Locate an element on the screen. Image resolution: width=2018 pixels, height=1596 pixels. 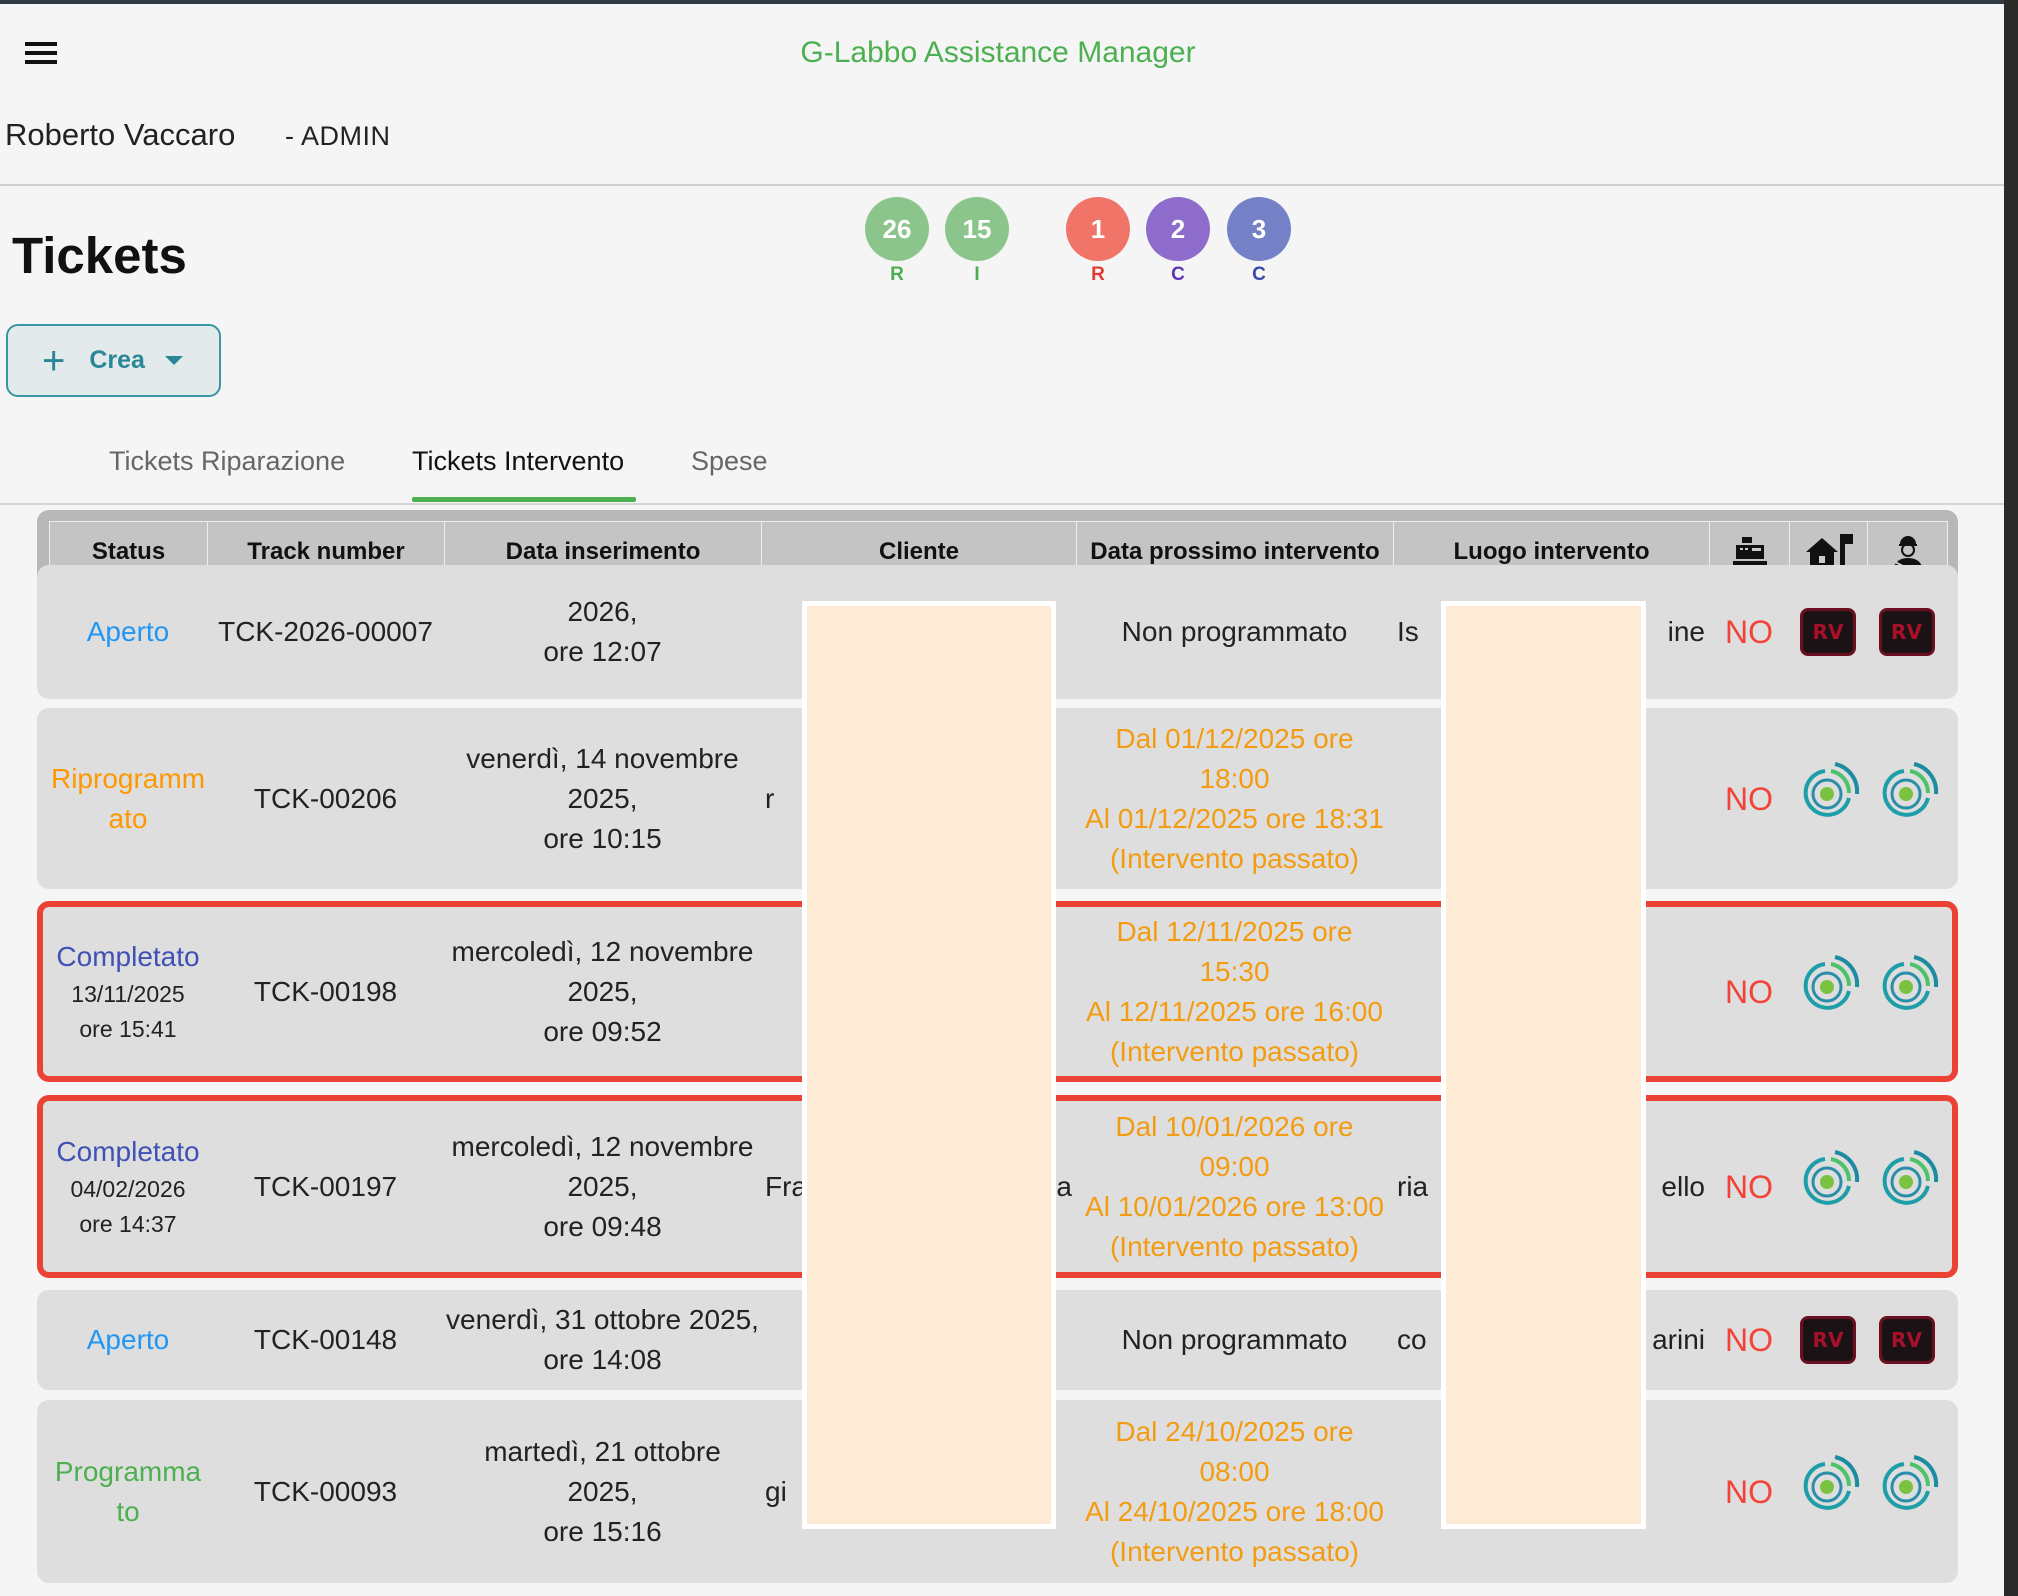
tab-tickets-intervento: Tickets Intervento is located at coordinates (518, 461).